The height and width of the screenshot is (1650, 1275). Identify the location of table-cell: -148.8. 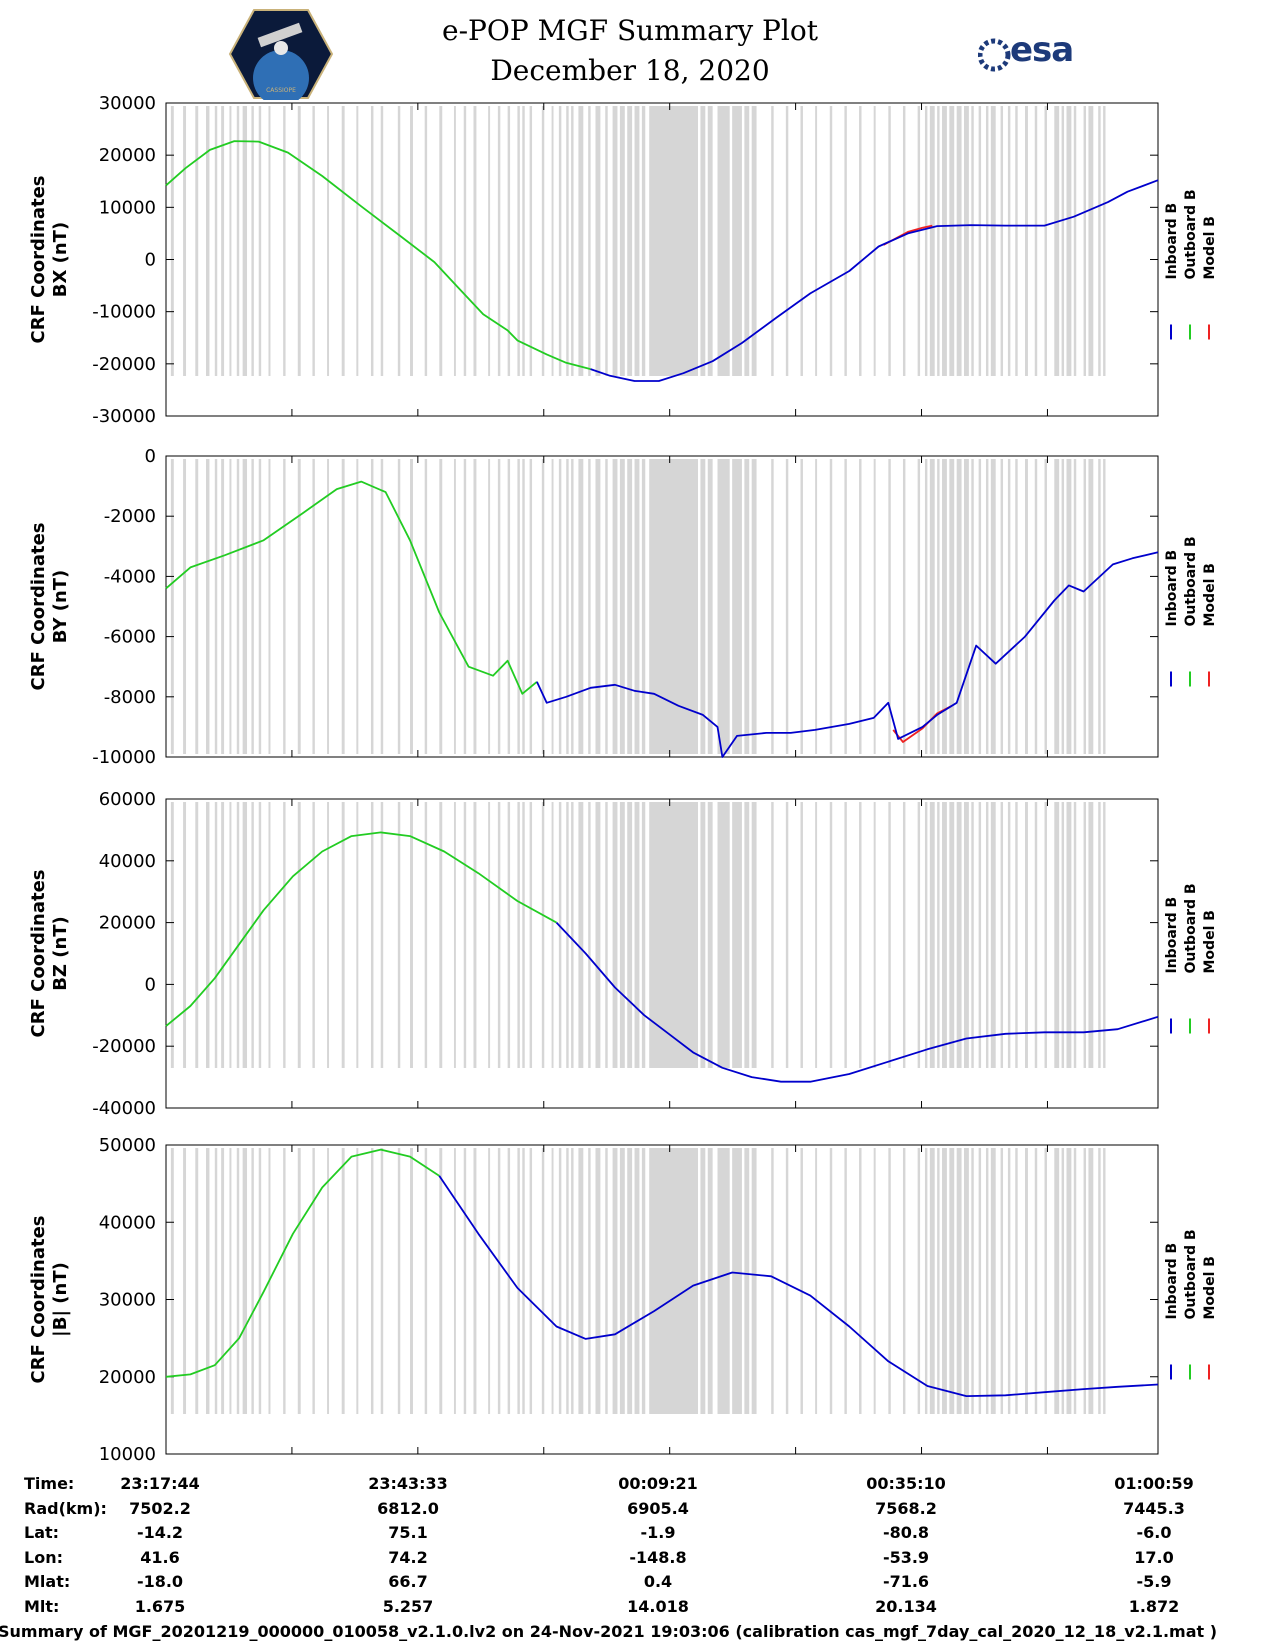
(658, 1557).